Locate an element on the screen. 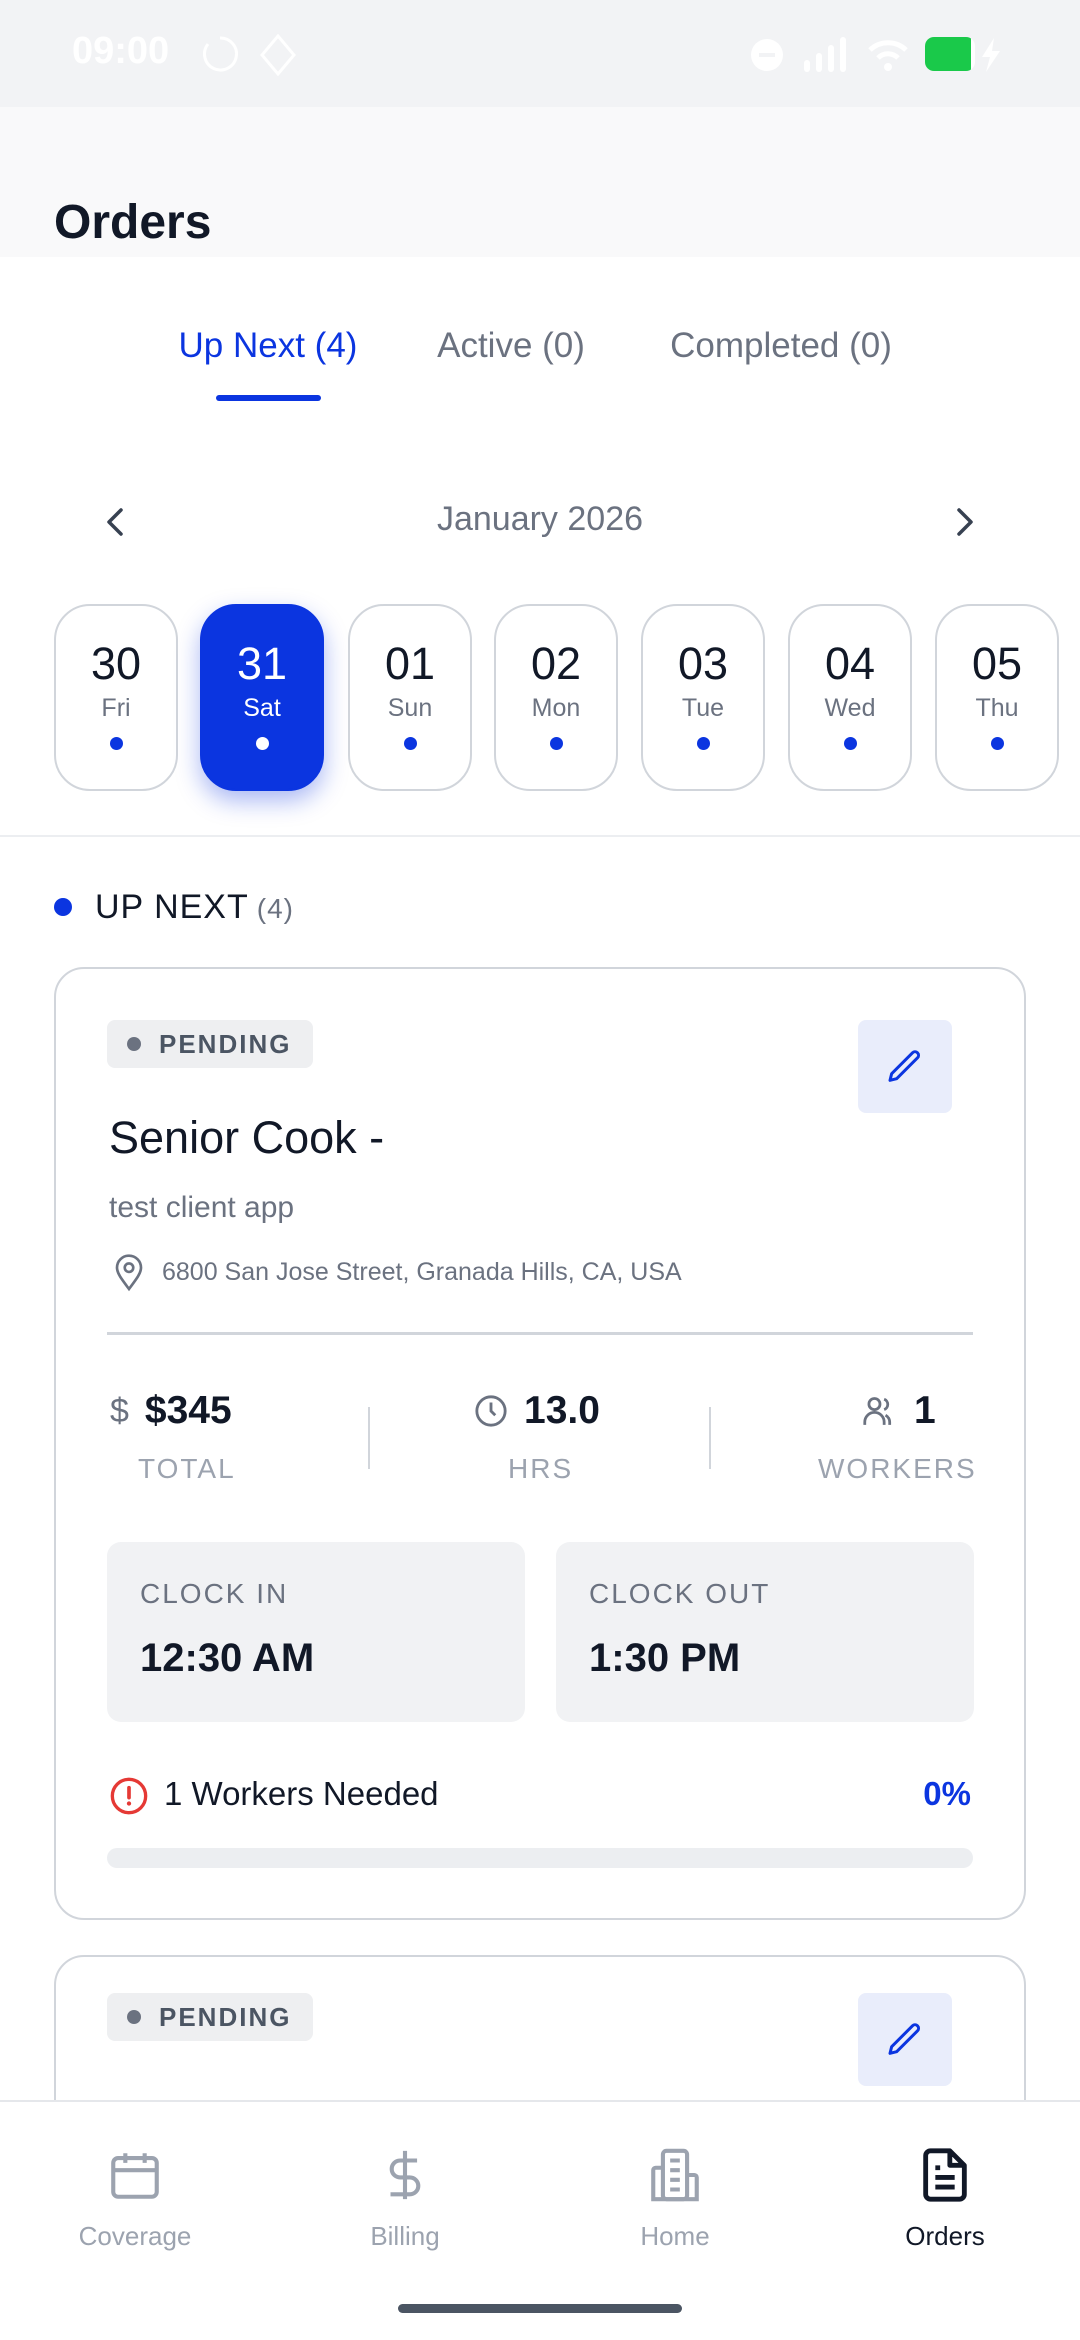  bottom-nav is located at coordinates (540, 2220).